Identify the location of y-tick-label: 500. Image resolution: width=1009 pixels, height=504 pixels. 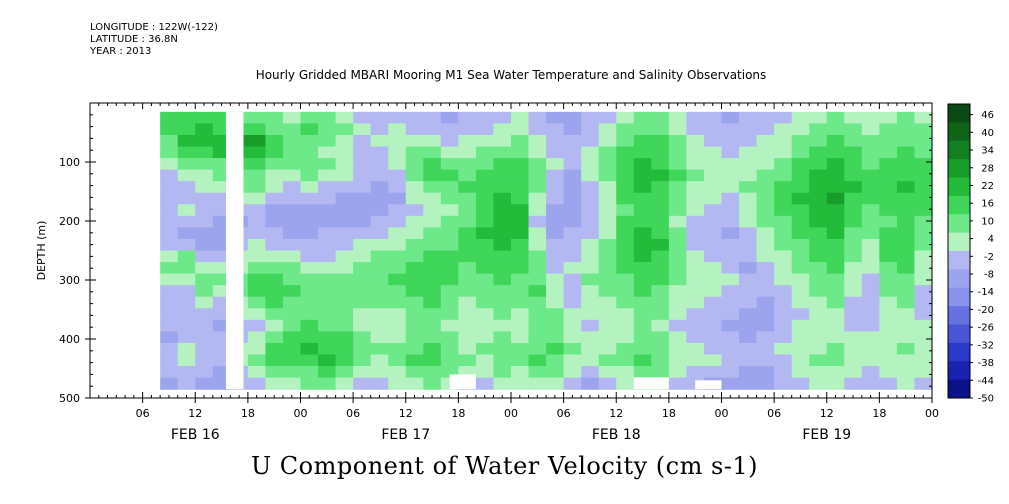
(69, 398).